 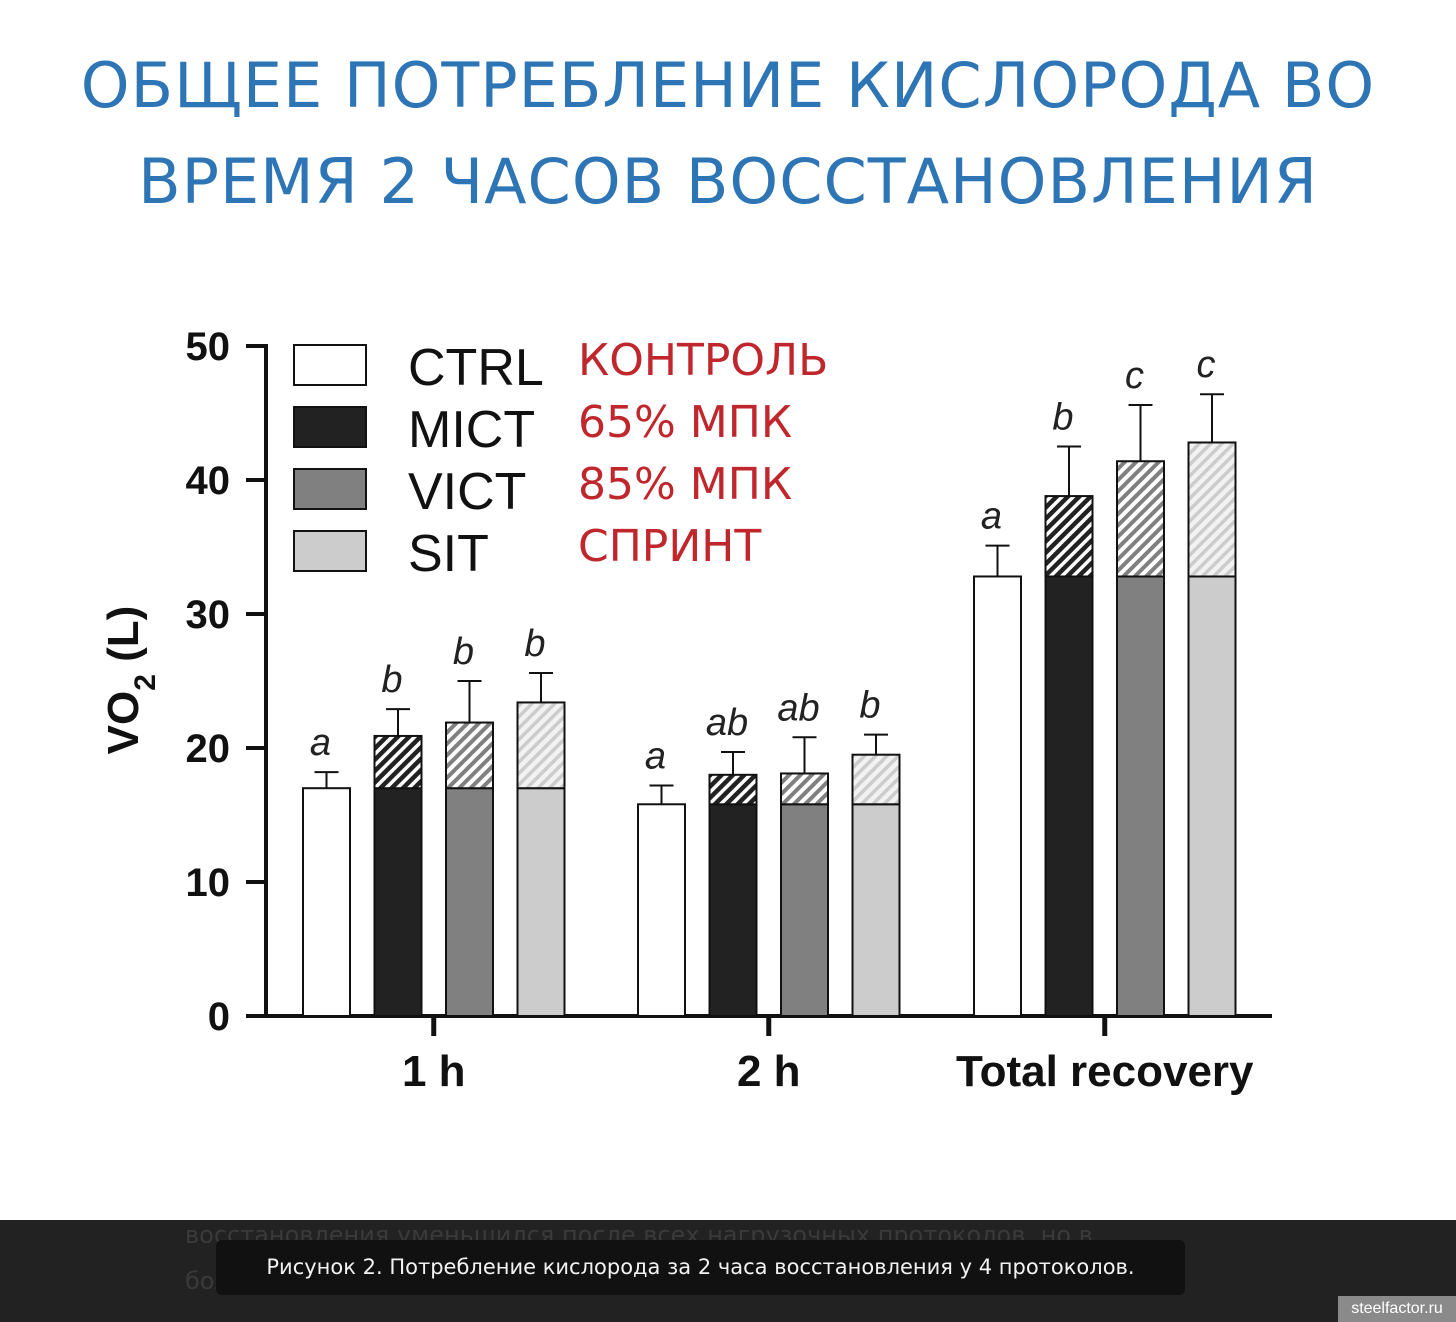 I want to click on watermark: steelfactor.ru, so click(x=1397, y=1309).